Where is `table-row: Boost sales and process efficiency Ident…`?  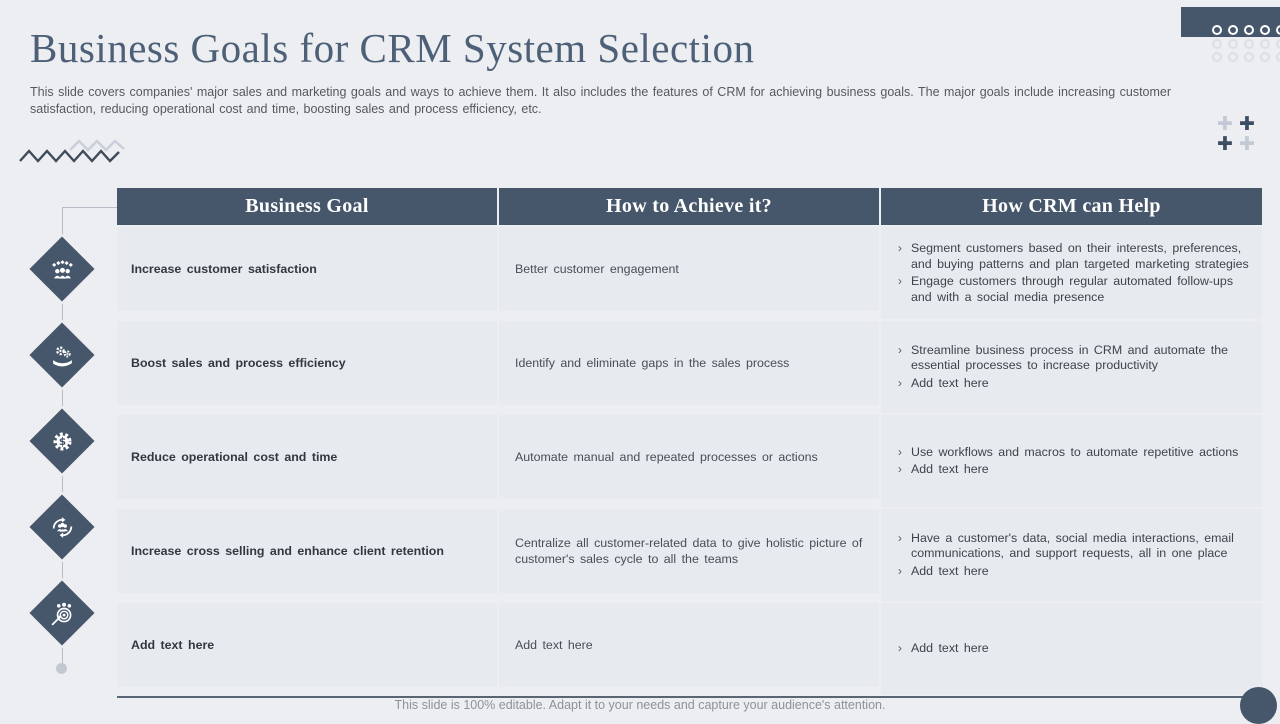 table-row: Boost sales and process efficiency Ident… is located at coordinates (689, 367).